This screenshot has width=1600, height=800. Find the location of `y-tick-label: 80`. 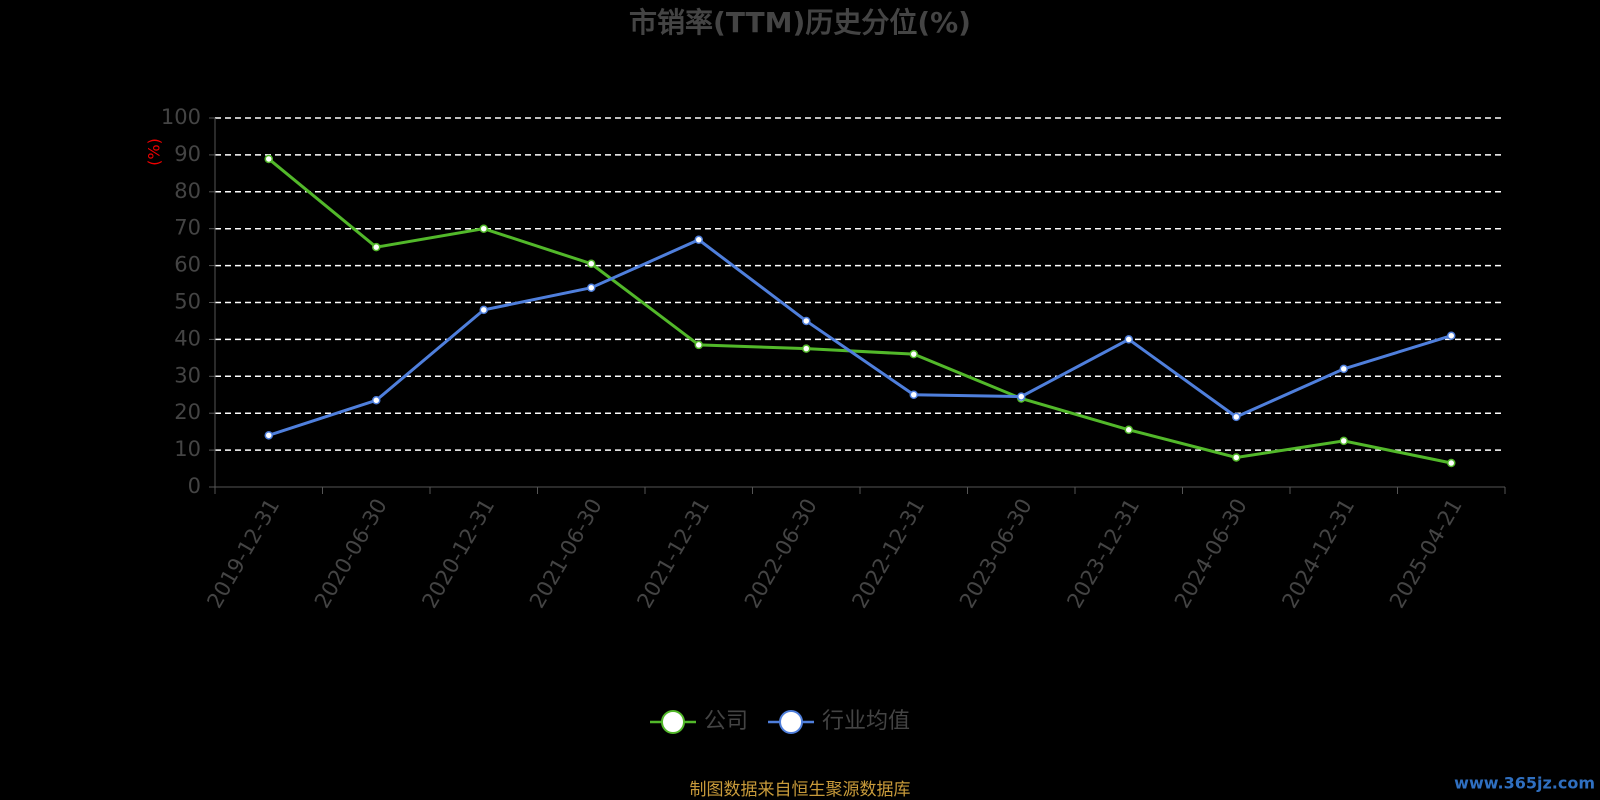

y-tick-label: 80 is located at coordinates (187, 191).